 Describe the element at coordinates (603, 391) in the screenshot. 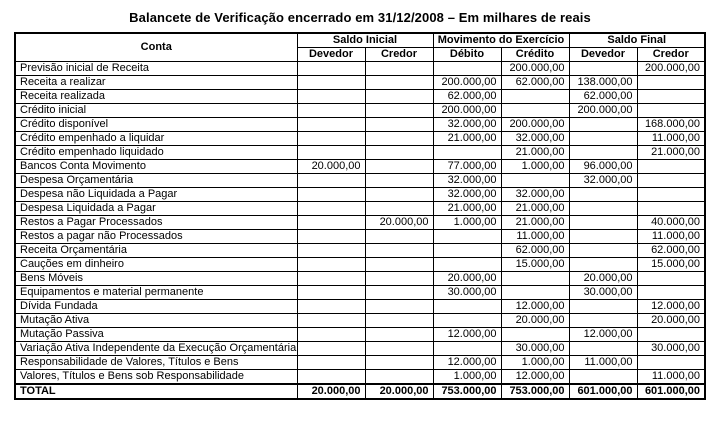

I see `total-value-cell: 601.000,00` at that location.